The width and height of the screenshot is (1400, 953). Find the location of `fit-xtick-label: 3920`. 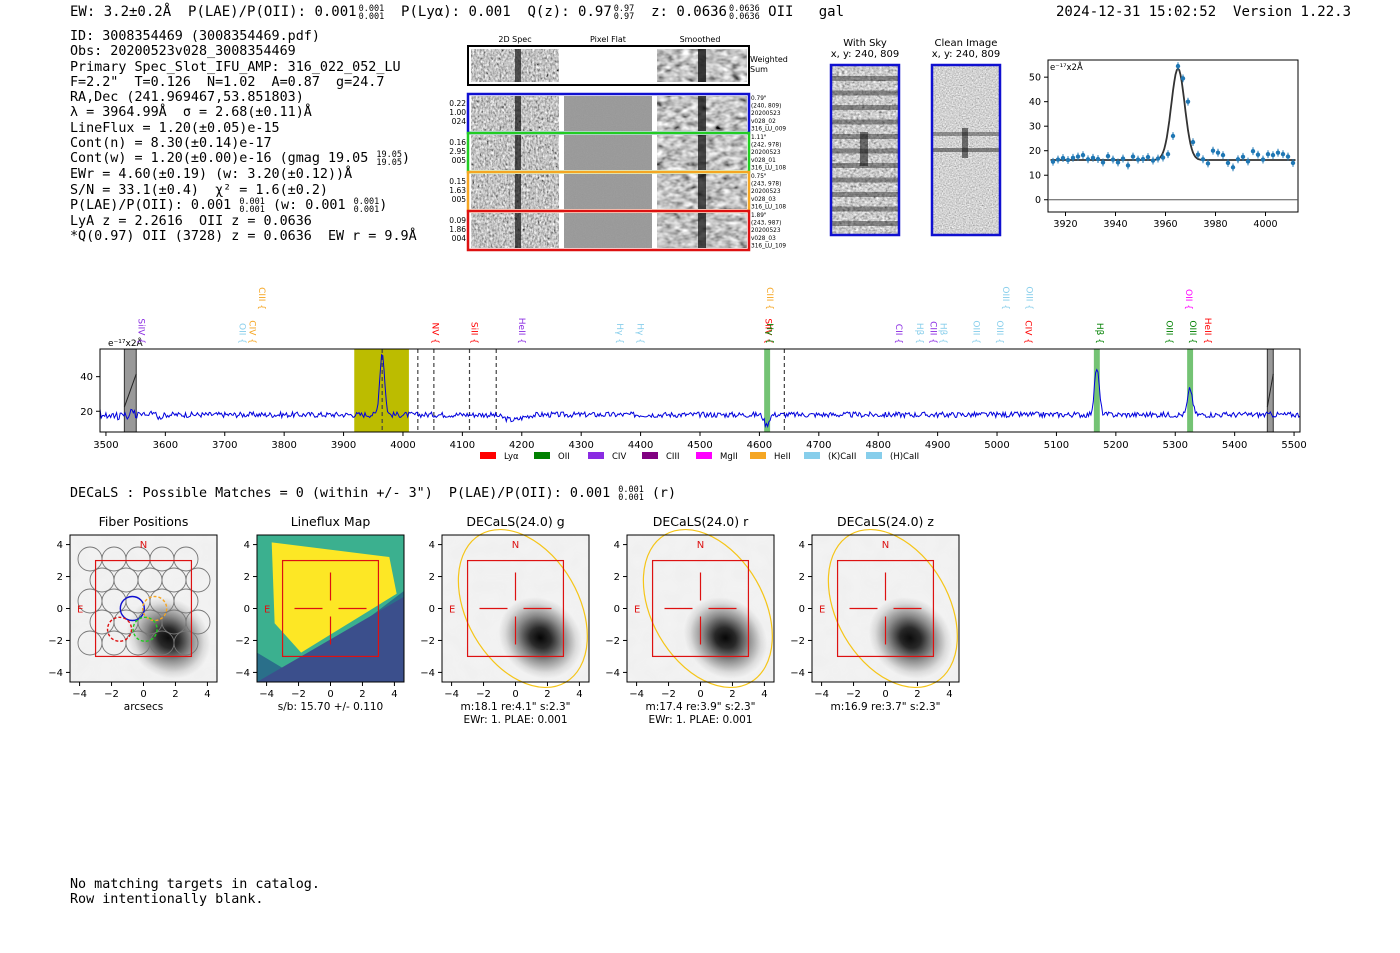

fit-xtick-label: 3920 is located at coordinates (1065, 224).